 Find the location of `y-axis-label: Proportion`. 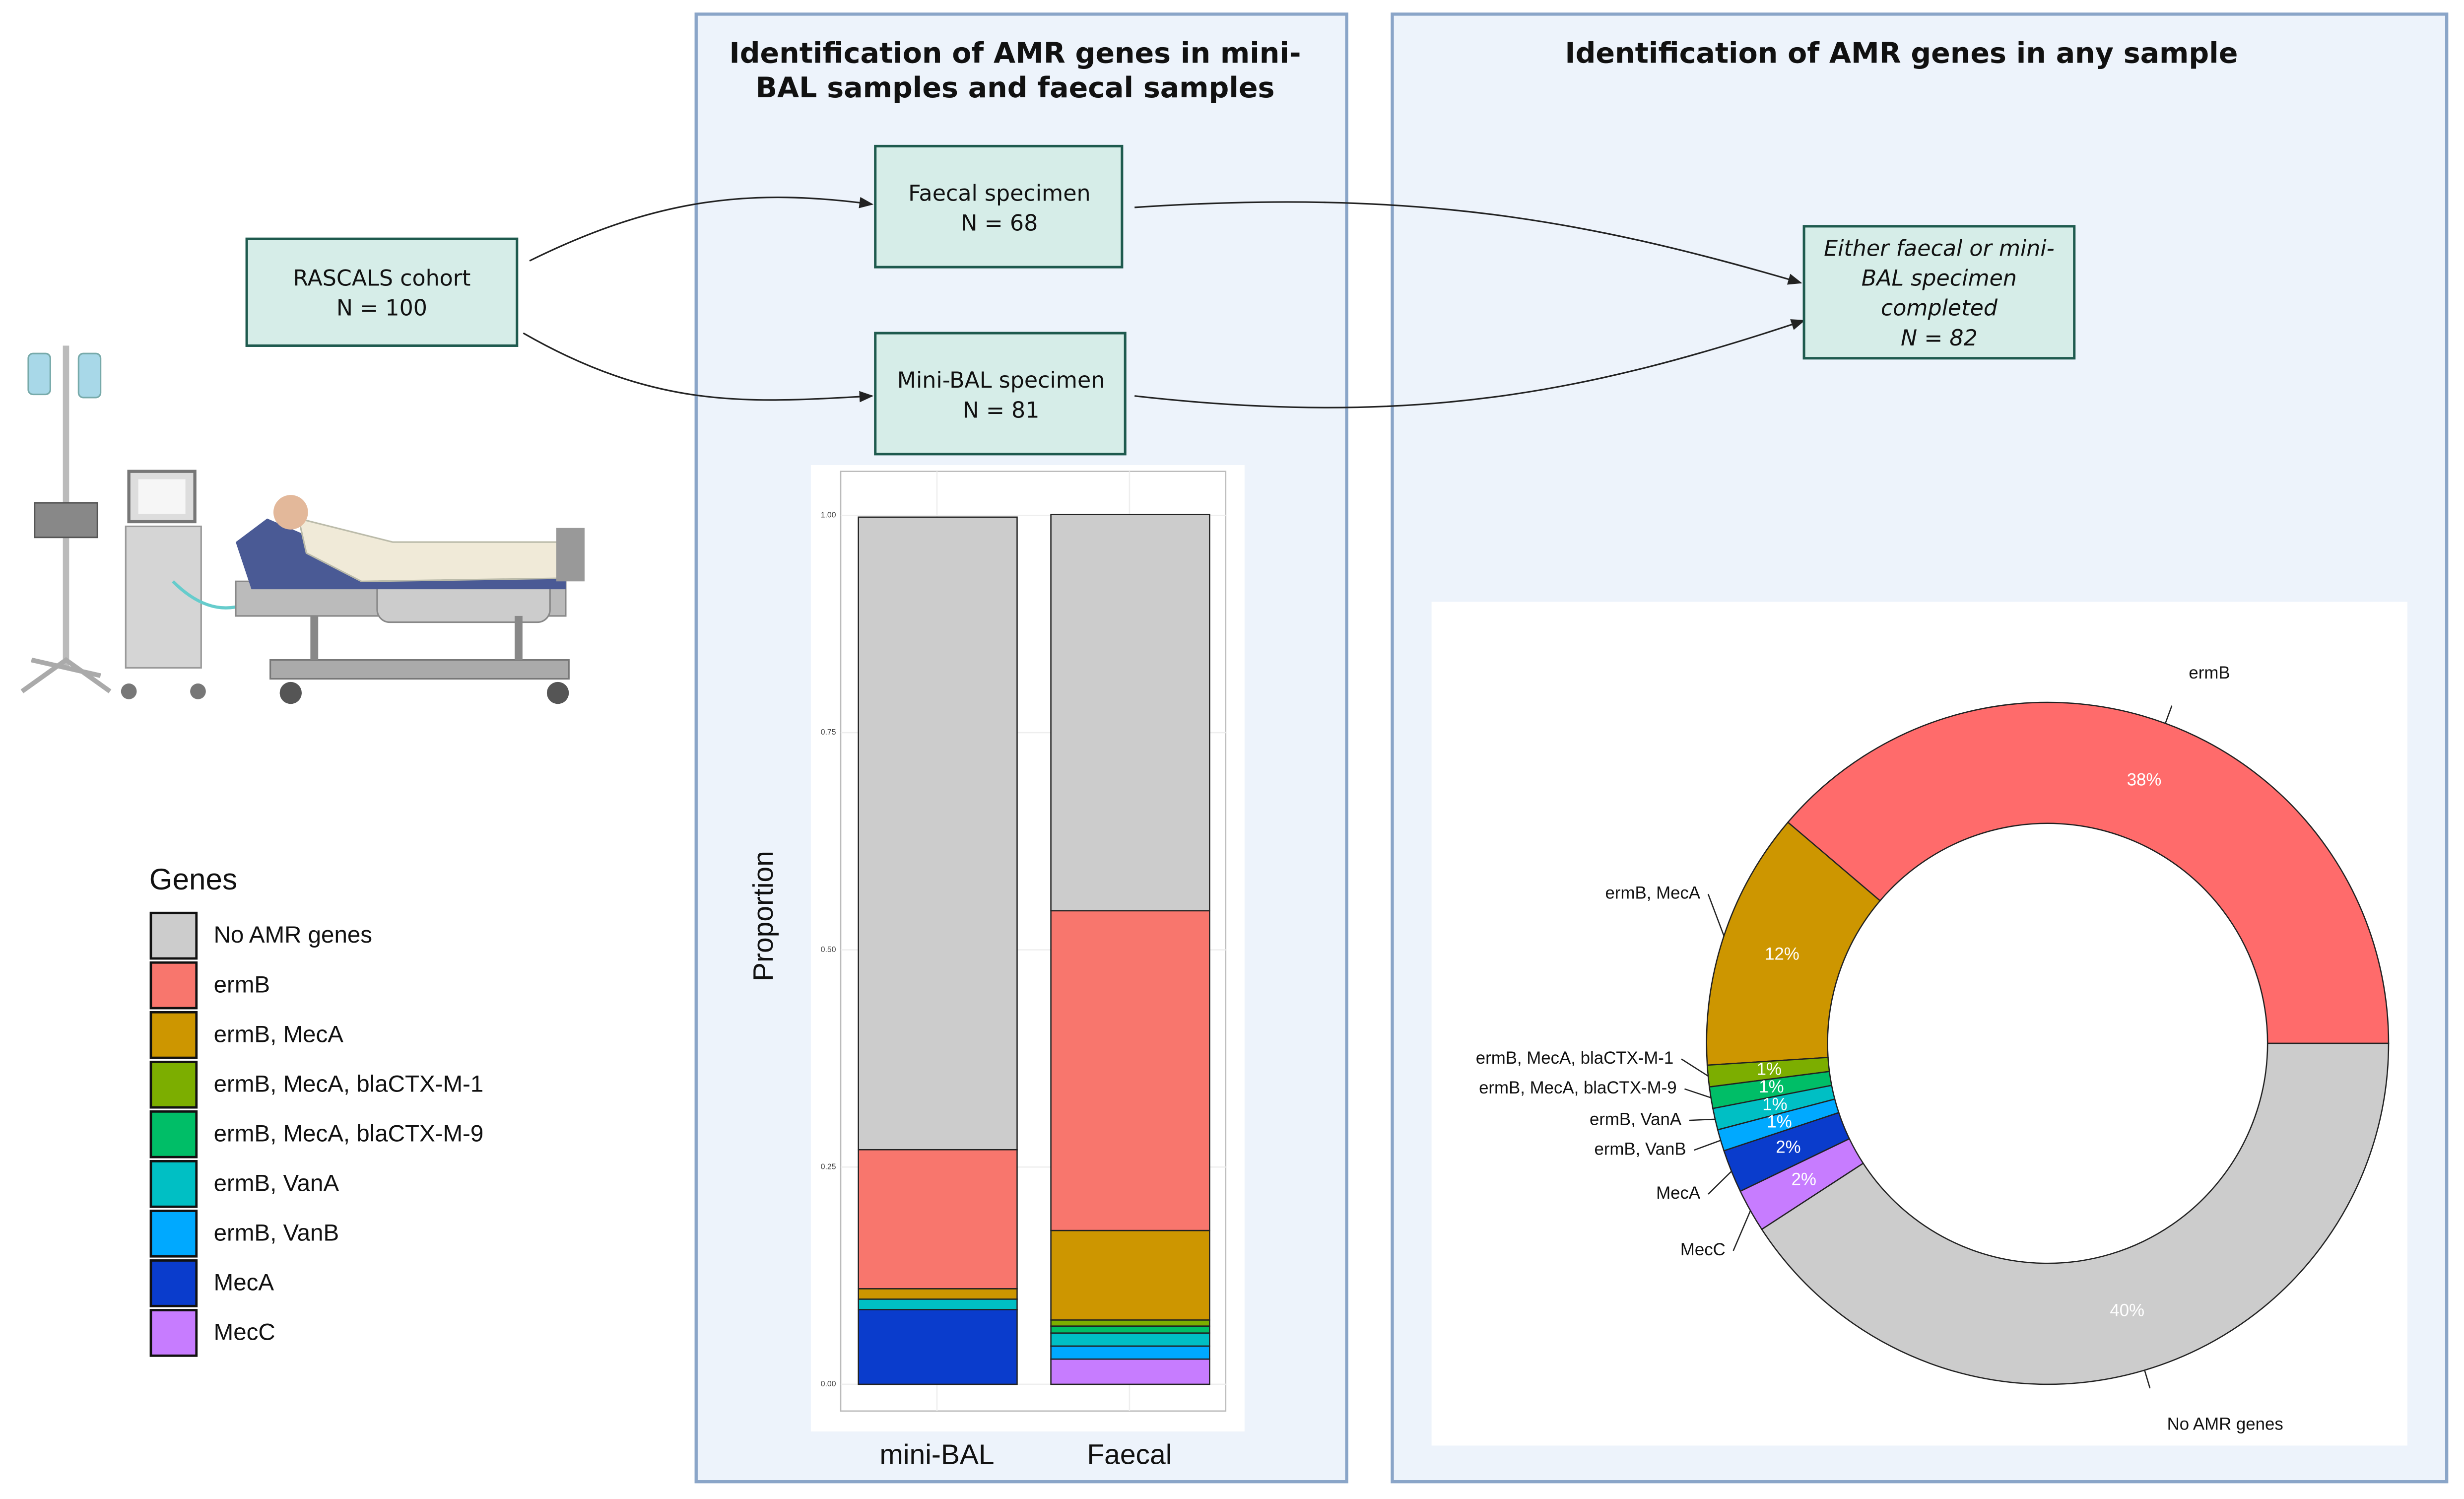

y-axis-label: Proportion is located at coordinates (763, 916).